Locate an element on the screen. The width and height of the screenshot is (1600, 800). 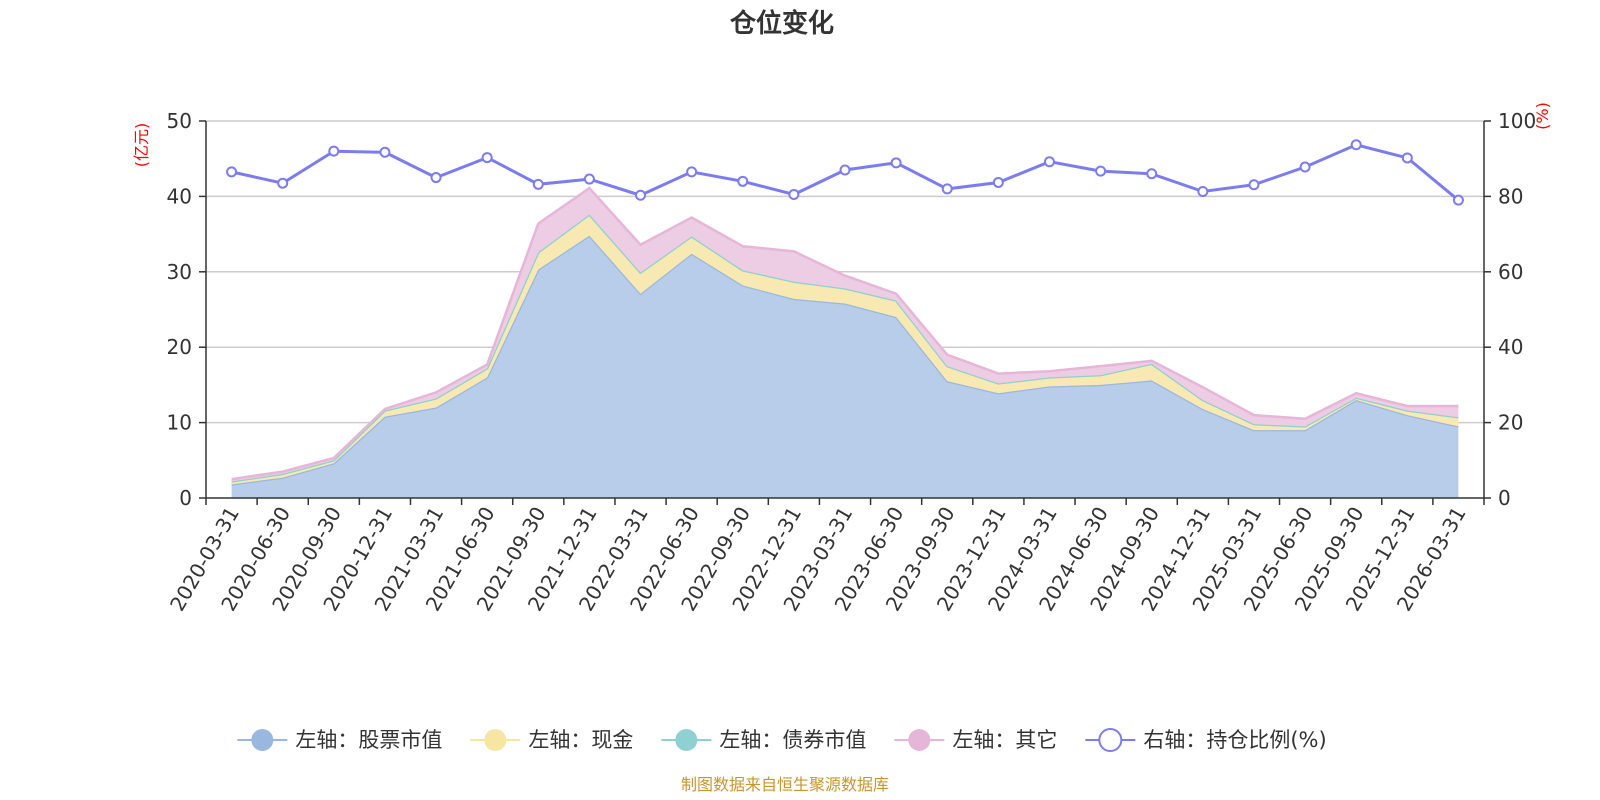
left-axis-unit: (亿元) is located at coordinates (141, 145).